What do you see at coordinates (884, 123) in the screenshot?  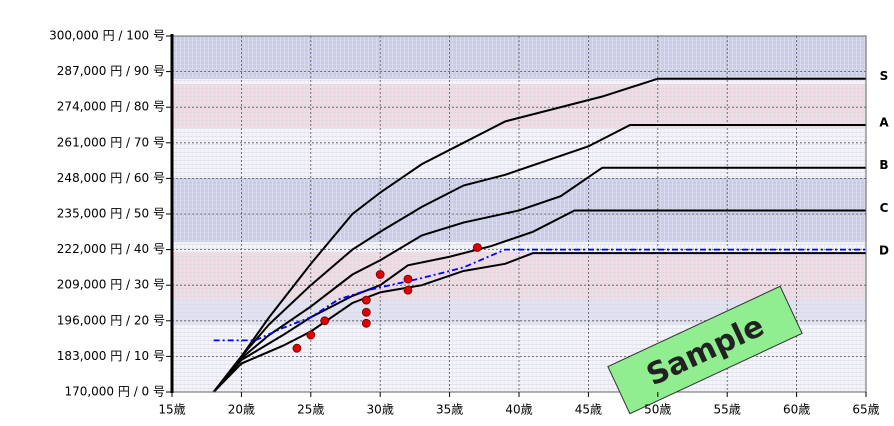 I see `series-end-label: A` at bounding box center [884, 123].